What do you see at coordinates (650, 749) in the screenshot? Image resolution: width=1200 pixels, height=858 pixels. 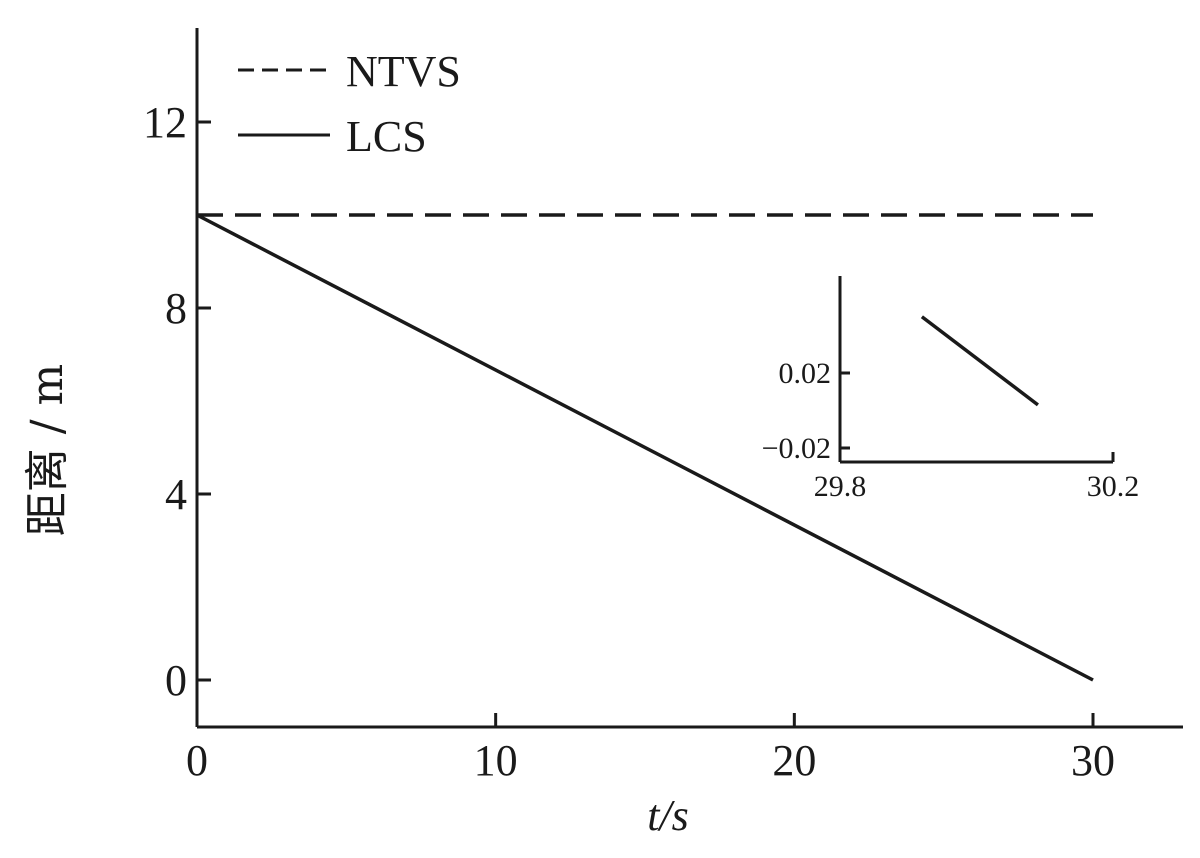 I see `x-ticks: 0 10 20 30` at bounding box center [650, 749].